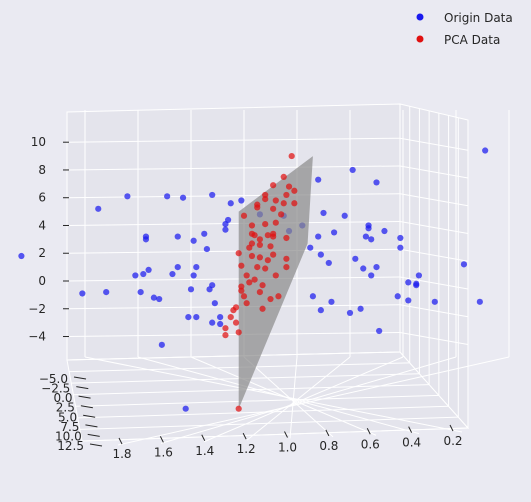  Describe the element at coordinates (69, 427) in the screenshot. I see `y-tick-label: 7.5` at that location.